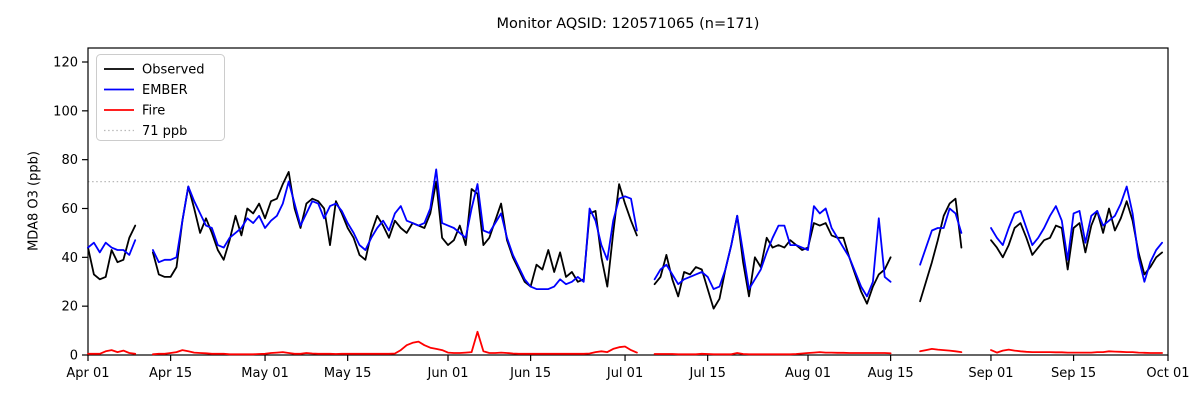 The image size is (1200, 400). Describe the element at coordinates (65, 63) in the screenshot. I see `y-tick-label: 120` at that location.